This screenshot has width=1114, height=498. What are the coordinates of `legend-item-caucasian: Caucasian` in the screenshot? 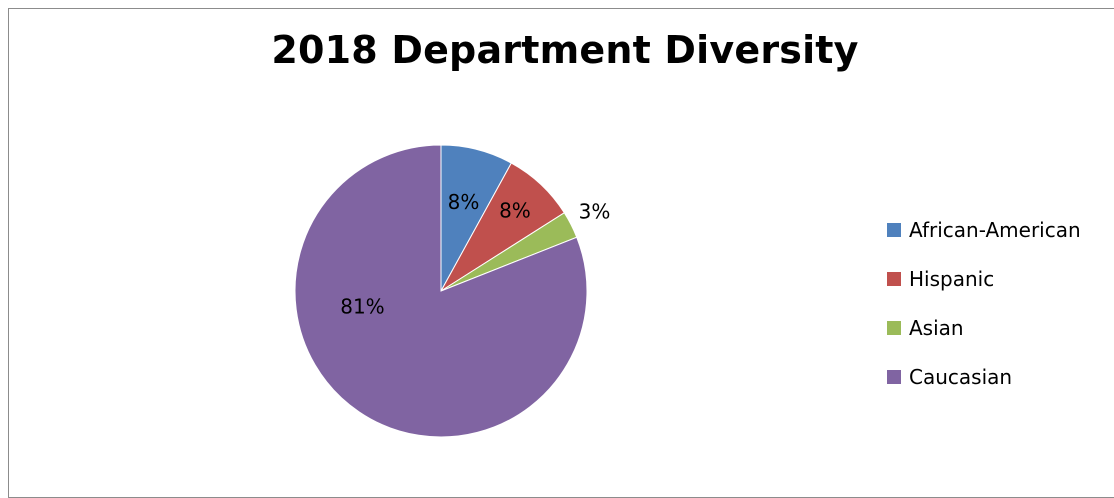 It's located at (984, 376).